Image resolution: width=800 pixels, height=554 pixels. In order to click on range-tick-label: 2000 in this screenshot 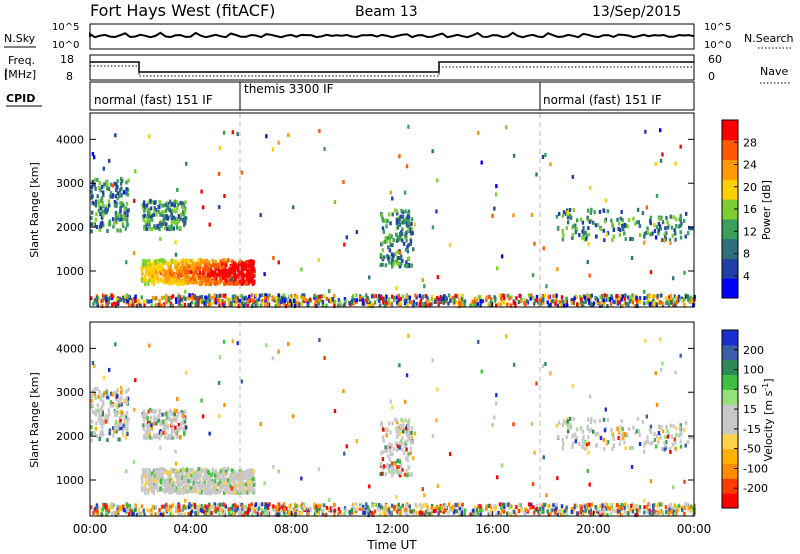, I will do `click(70, 436)`.